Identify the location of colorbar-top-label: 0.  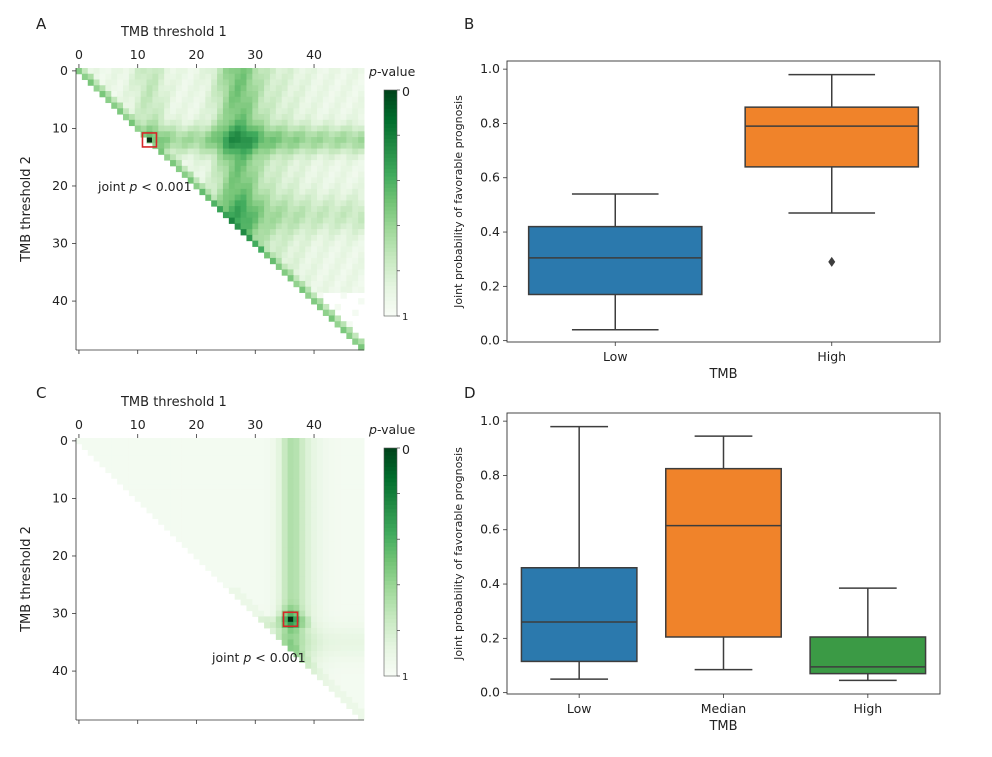
(406, 91).